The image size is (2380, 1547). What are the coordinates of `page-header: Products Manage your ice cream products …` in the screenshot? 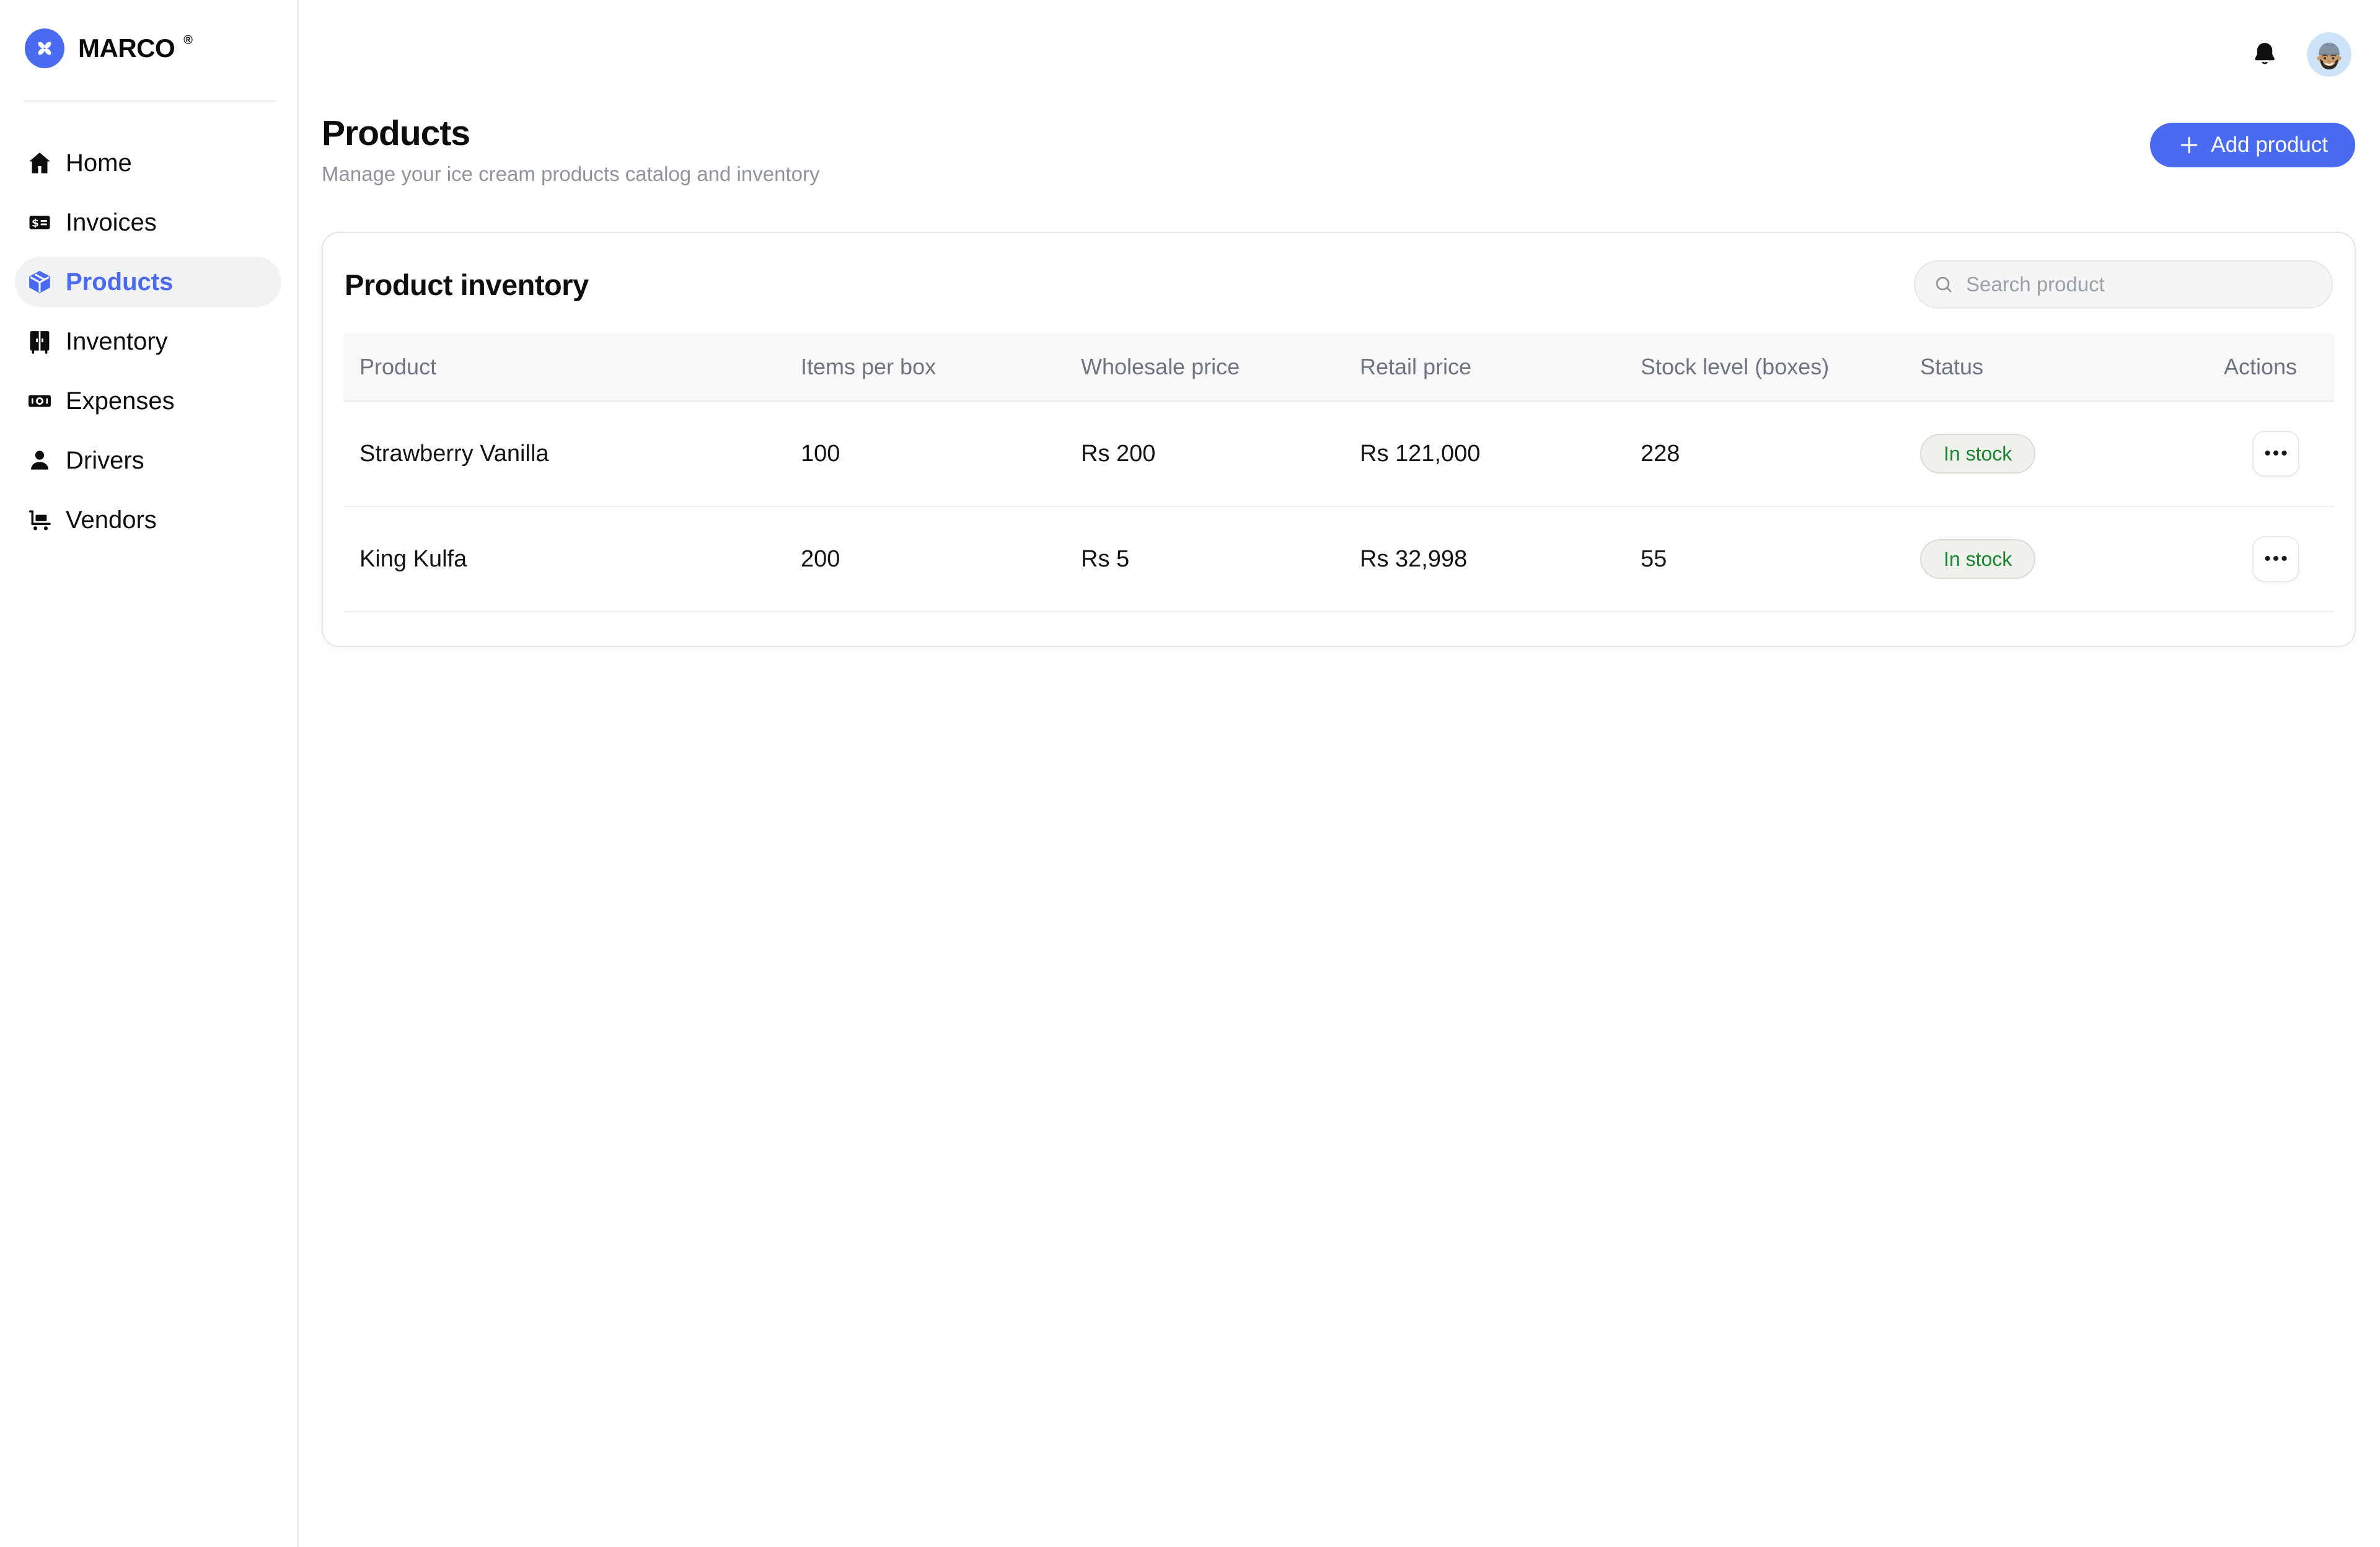 It's located at (1339, 131).